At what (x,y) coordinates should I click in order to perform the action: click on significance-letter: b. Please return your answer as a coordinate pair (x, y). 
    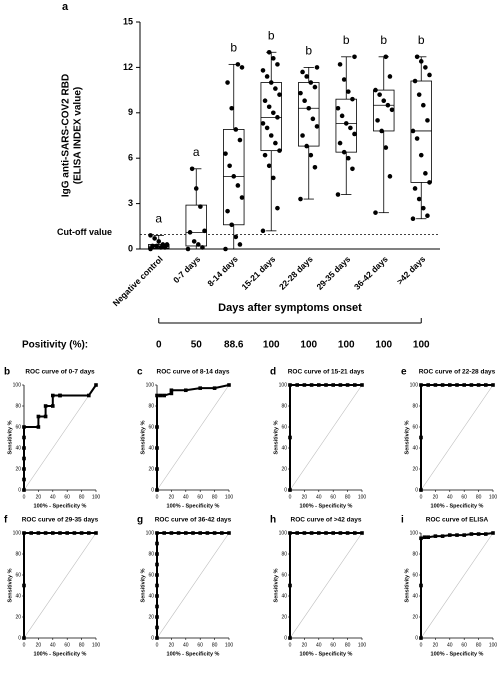
    Looking at the image, I should click on (421, 40).